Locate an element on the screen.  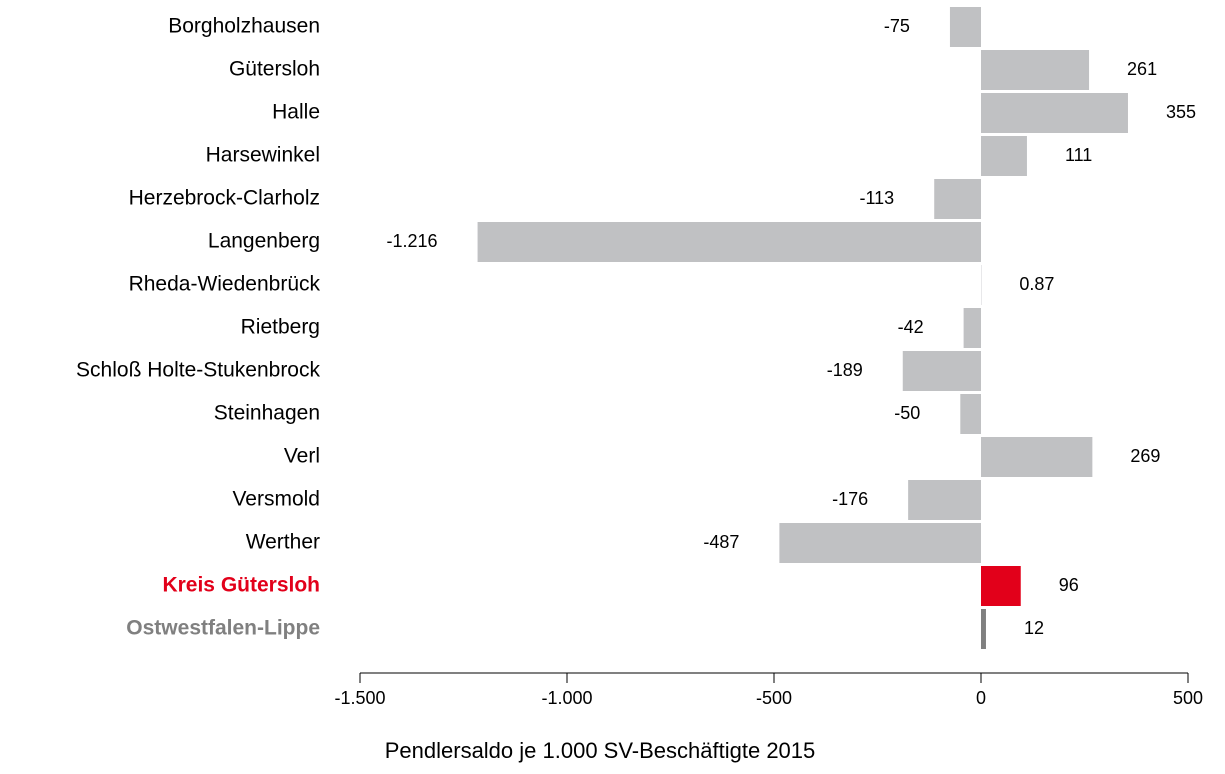
value-label: -42 is located at coordinates (911, 327).